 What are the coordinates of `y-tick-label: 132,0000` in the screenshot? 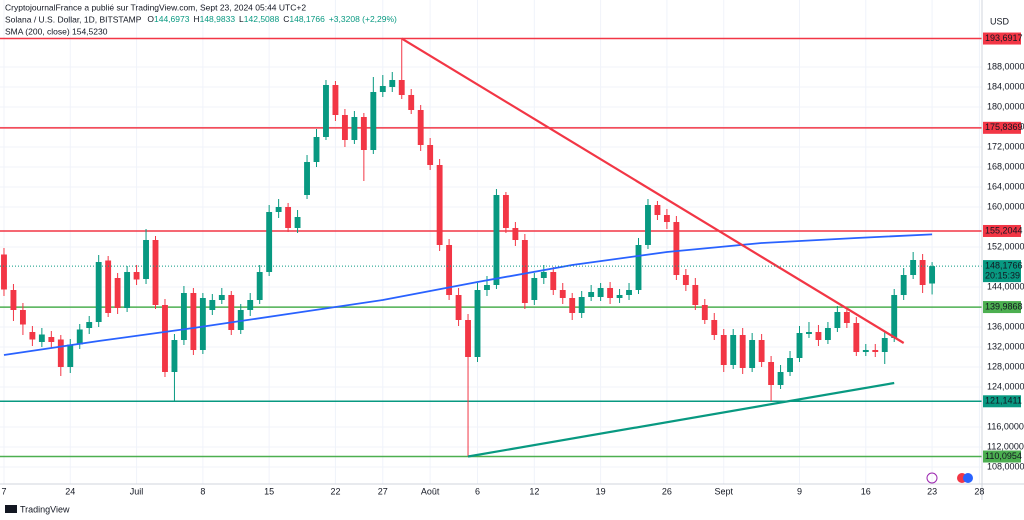 It's located at (1005, 346).